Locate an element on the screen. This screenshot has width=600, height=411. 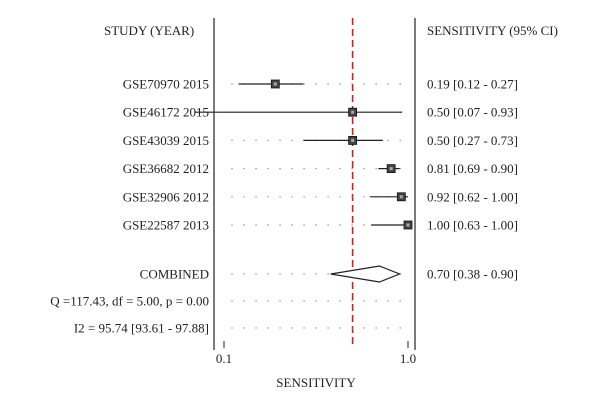
combined-label: COMBINED is located at coordinates (174, 274).